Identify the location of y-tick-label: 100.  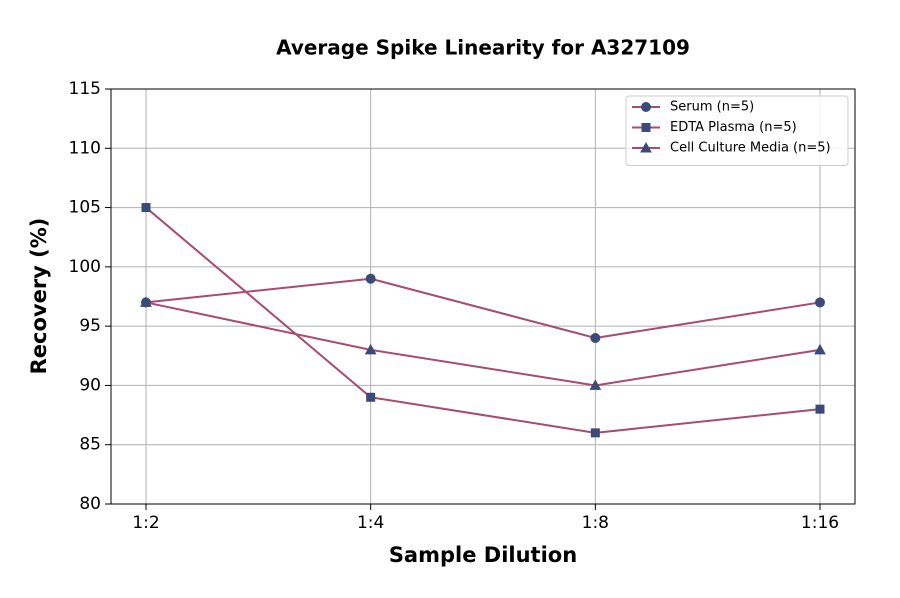
(85, 267).